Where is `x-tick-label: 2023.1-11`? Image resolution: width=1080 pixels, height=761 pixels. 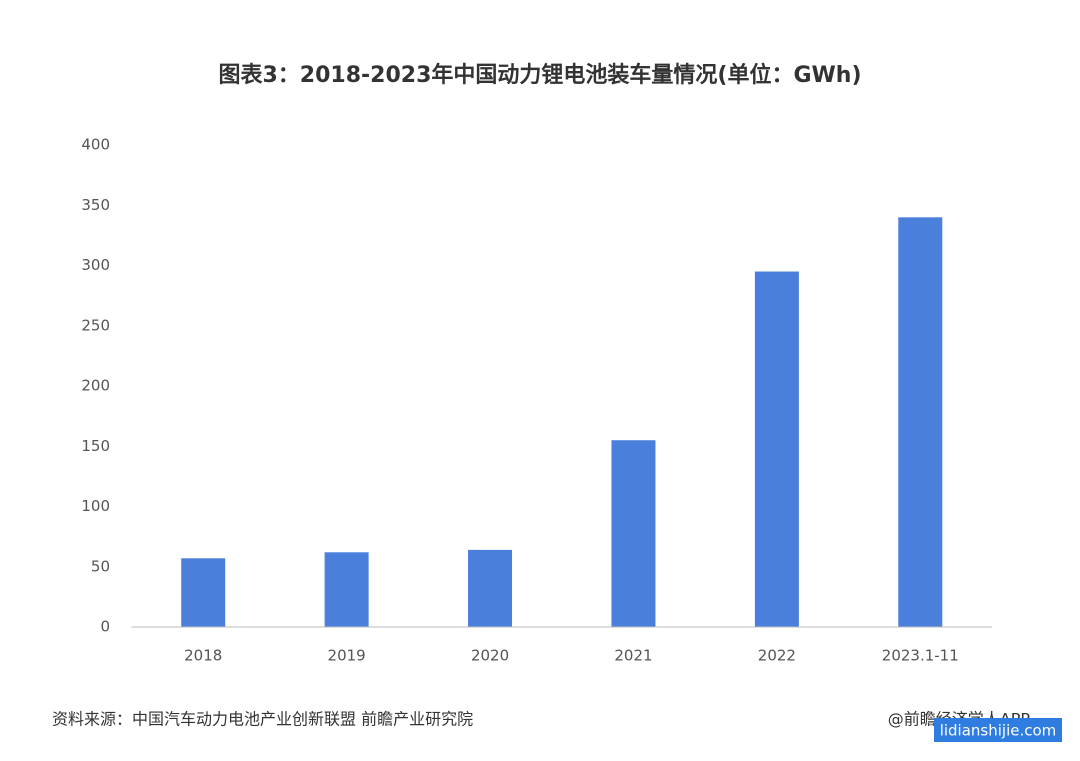
x-tick-label: 2023.1-11 is located at coordinates (920, 656).